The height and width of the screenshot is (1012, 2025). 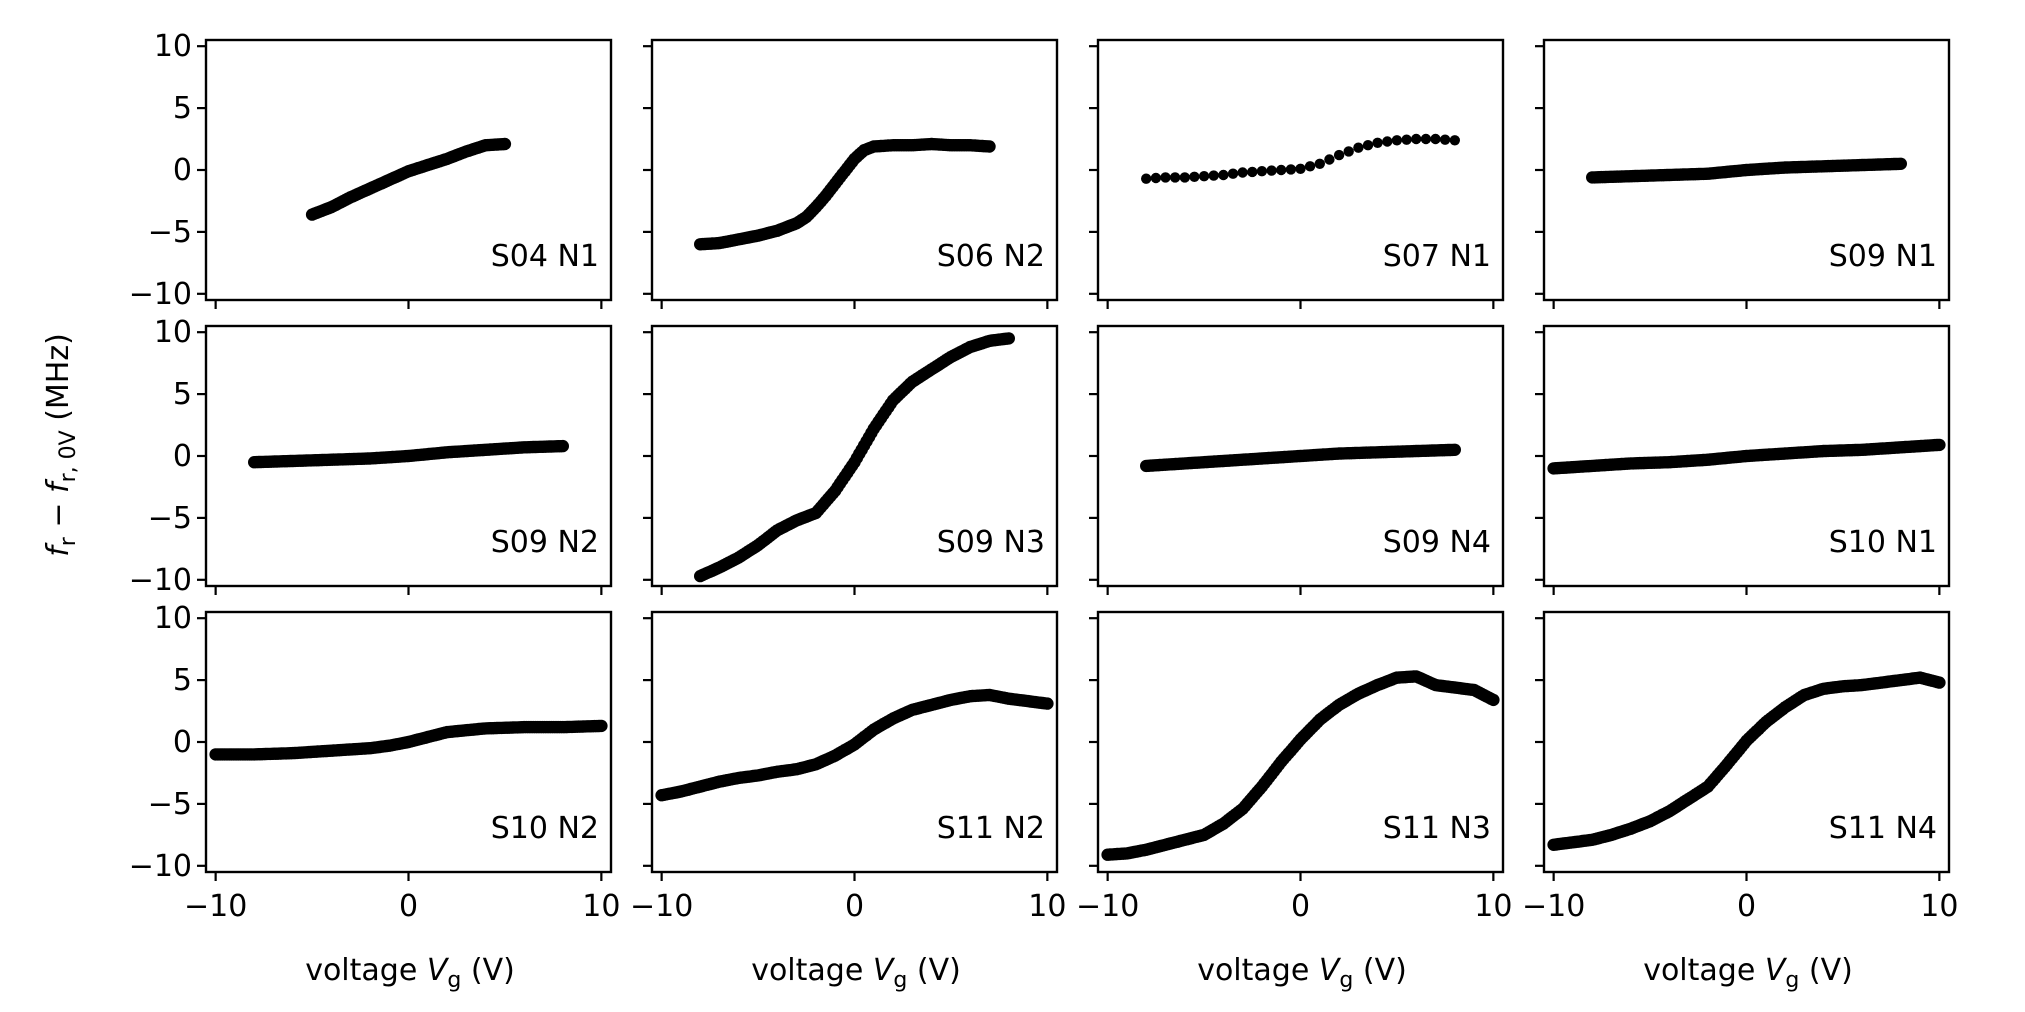 What do you see at coordinates (58, 515) in the screenshot?
I see `ylabel-minus: −` at bounding box center [58, 515].